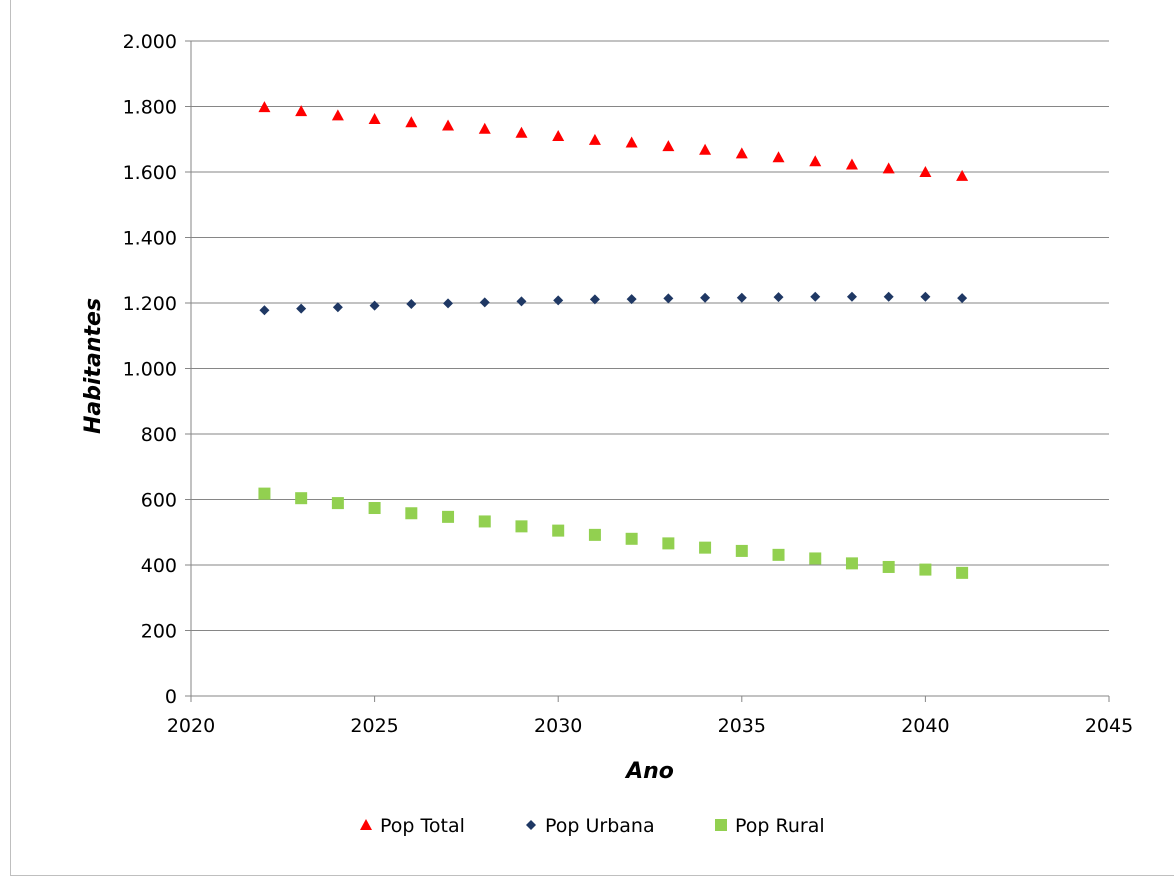  I want to click on y-tick-label: 1.200, so click(150, 304).